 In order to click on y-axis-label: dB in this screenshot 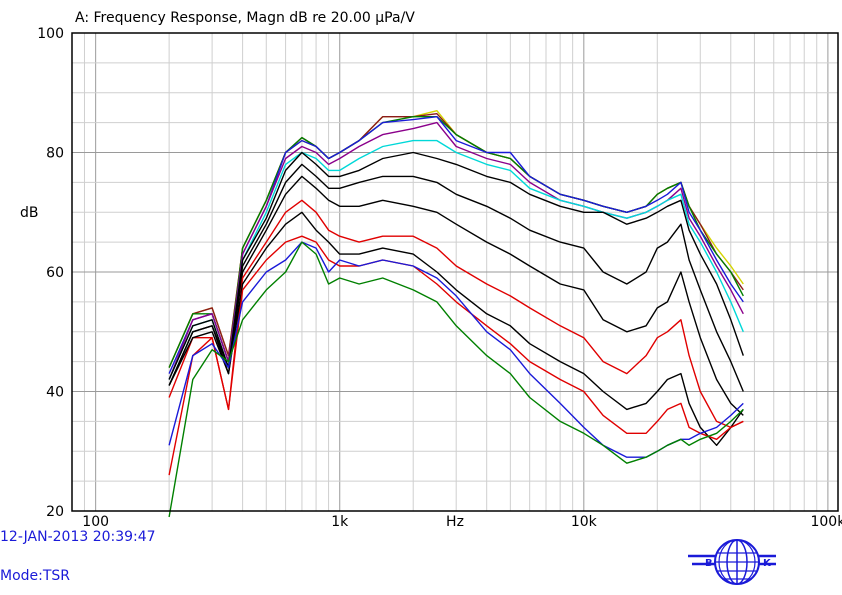, I will do `click(29, 213)`.